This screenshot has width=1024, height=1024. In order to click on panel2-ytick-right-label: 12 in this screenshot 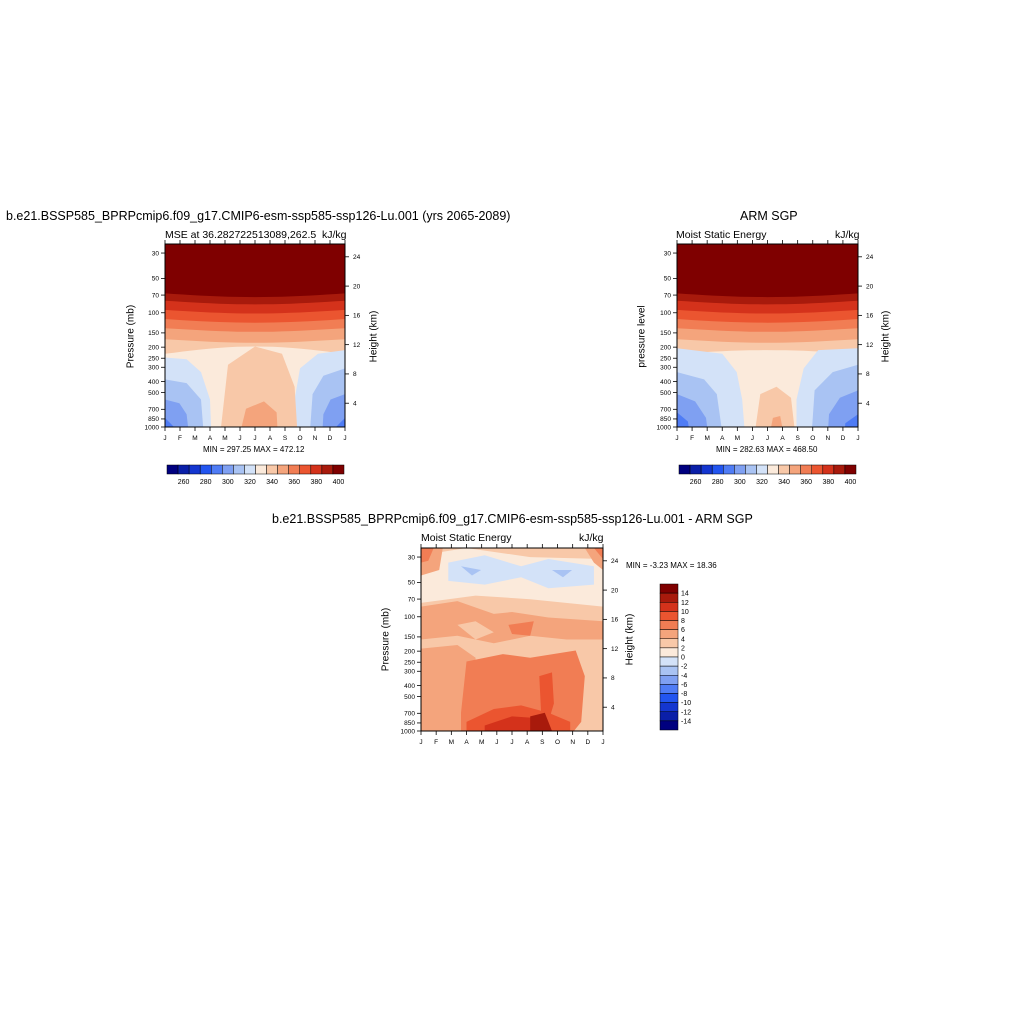, I will do `click(870, 345)`.